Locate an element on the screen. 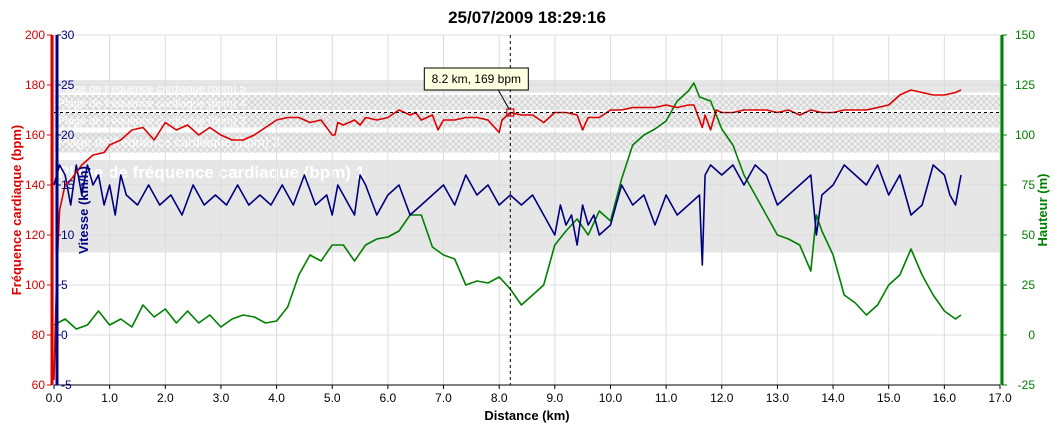 The height and width of the screenshot is (430, 1055). x-tick-label: 10.0 is located at coordinates (611, 398).